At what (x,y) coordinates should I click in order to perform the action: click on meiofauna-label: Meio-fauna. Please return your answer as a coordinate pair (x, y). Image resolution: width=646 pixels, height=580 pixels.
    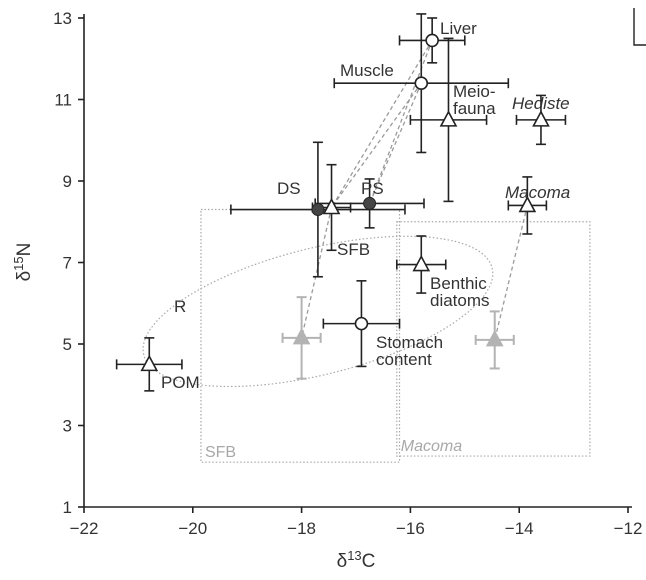
    Looking at the image, I should click on (474, 100).